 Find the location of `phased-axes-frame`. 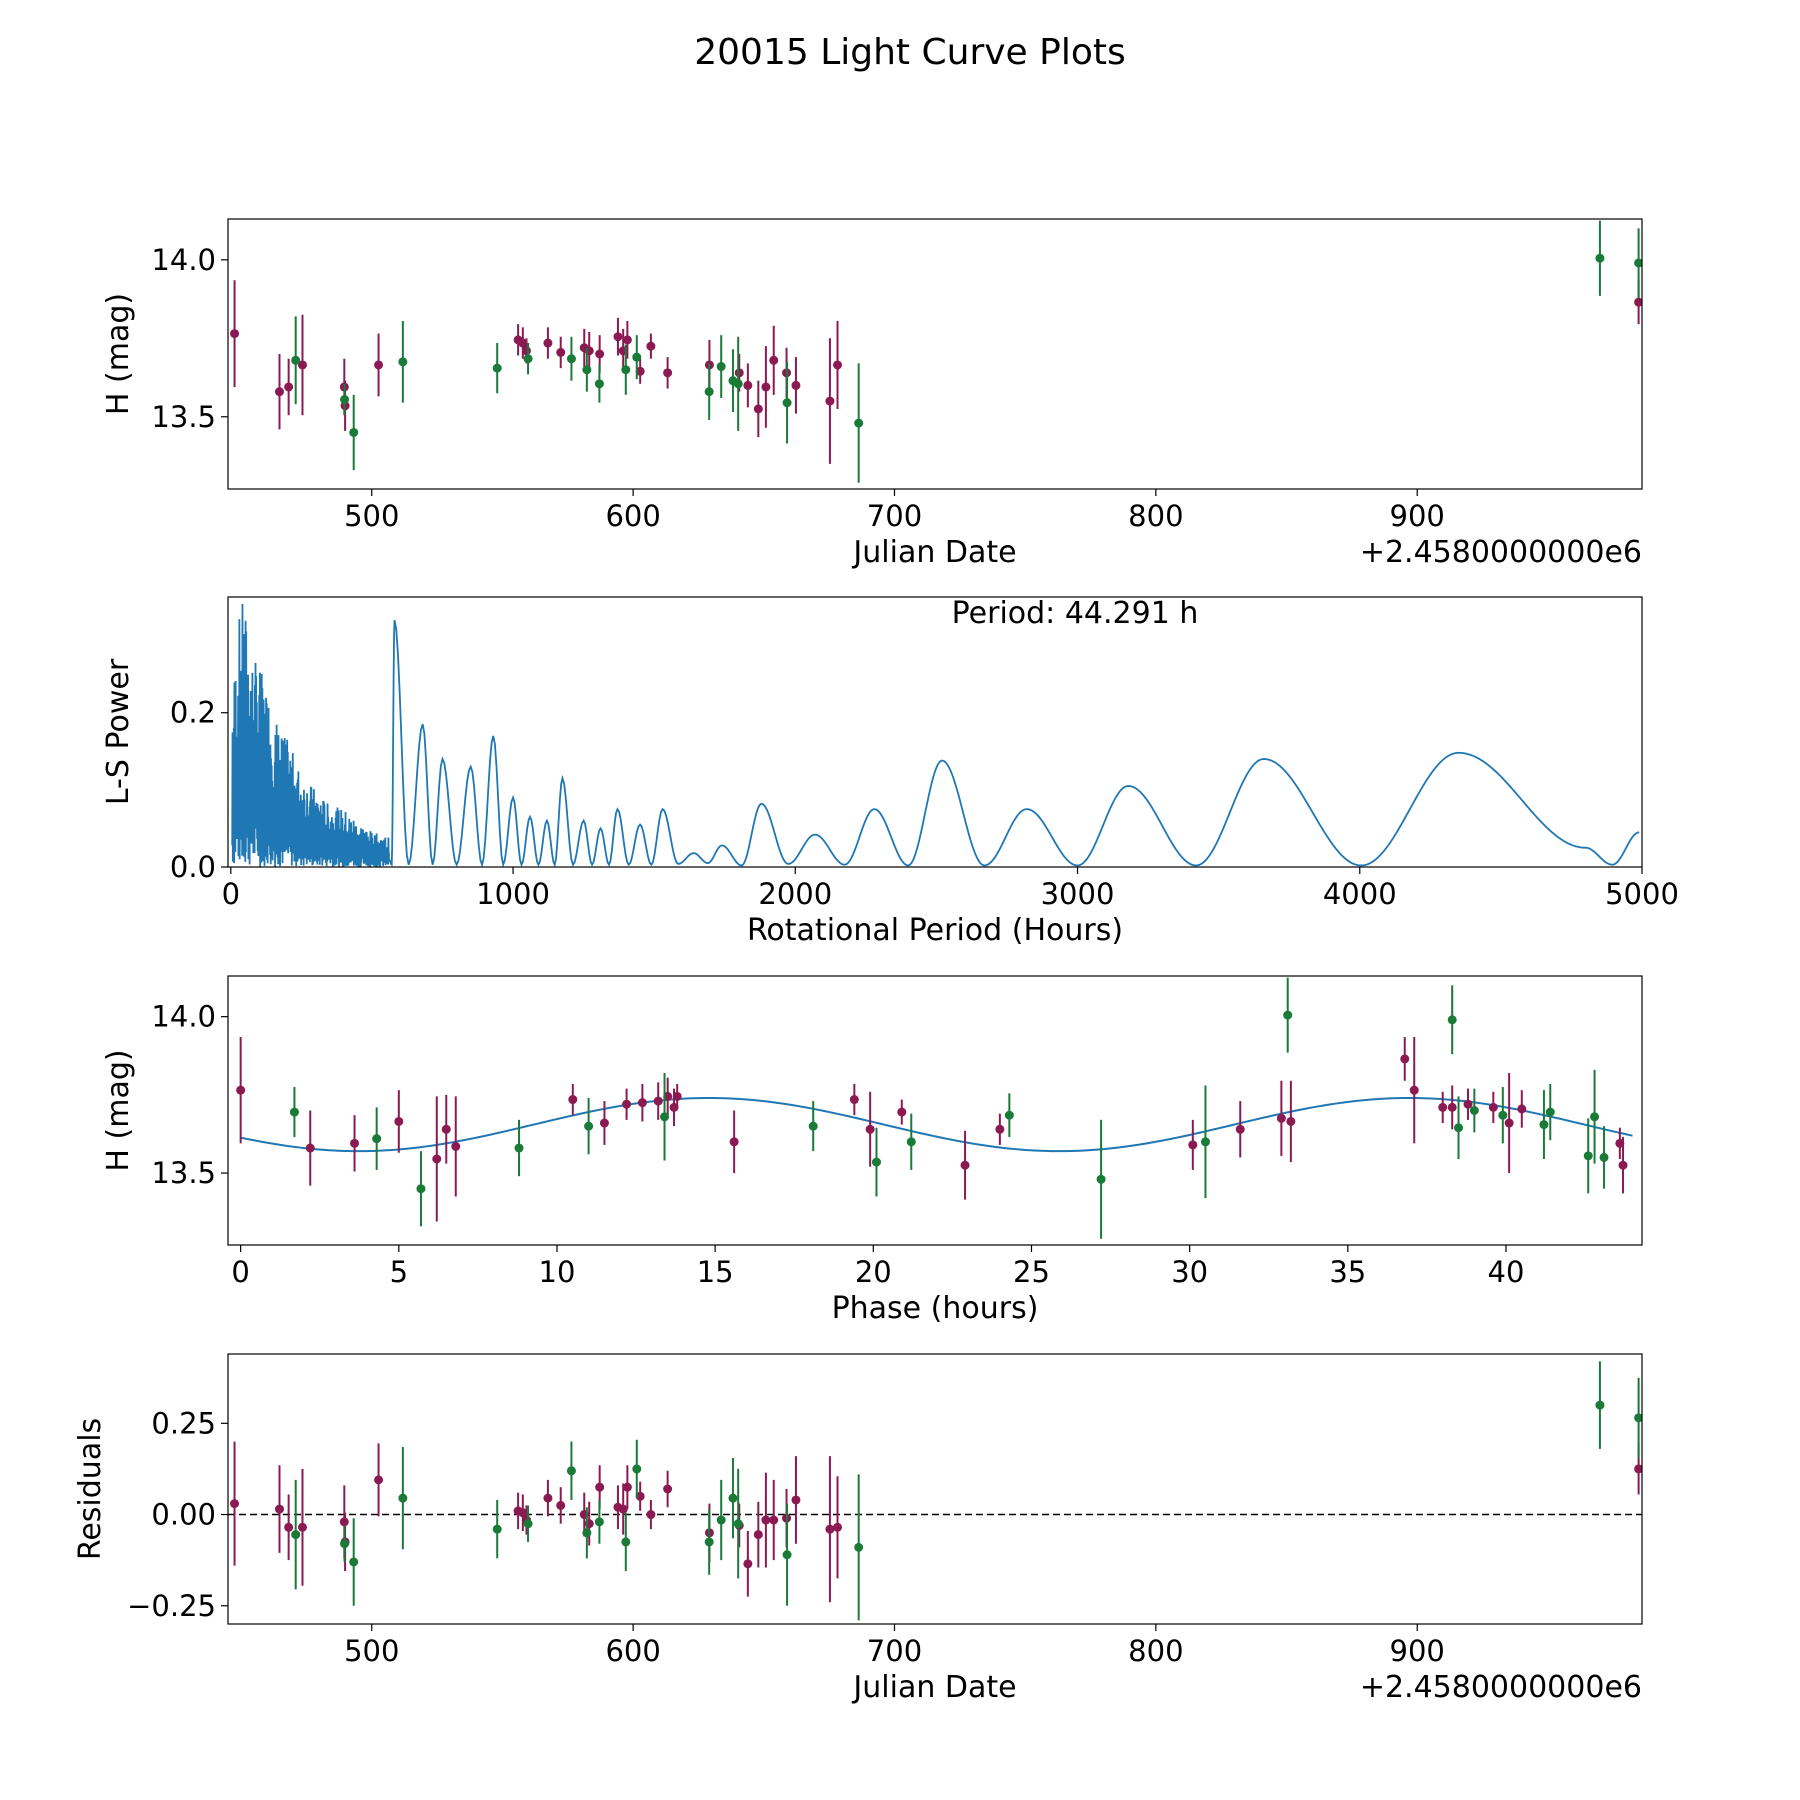

phased-axes-frame is located at coordinates (935, 1110).